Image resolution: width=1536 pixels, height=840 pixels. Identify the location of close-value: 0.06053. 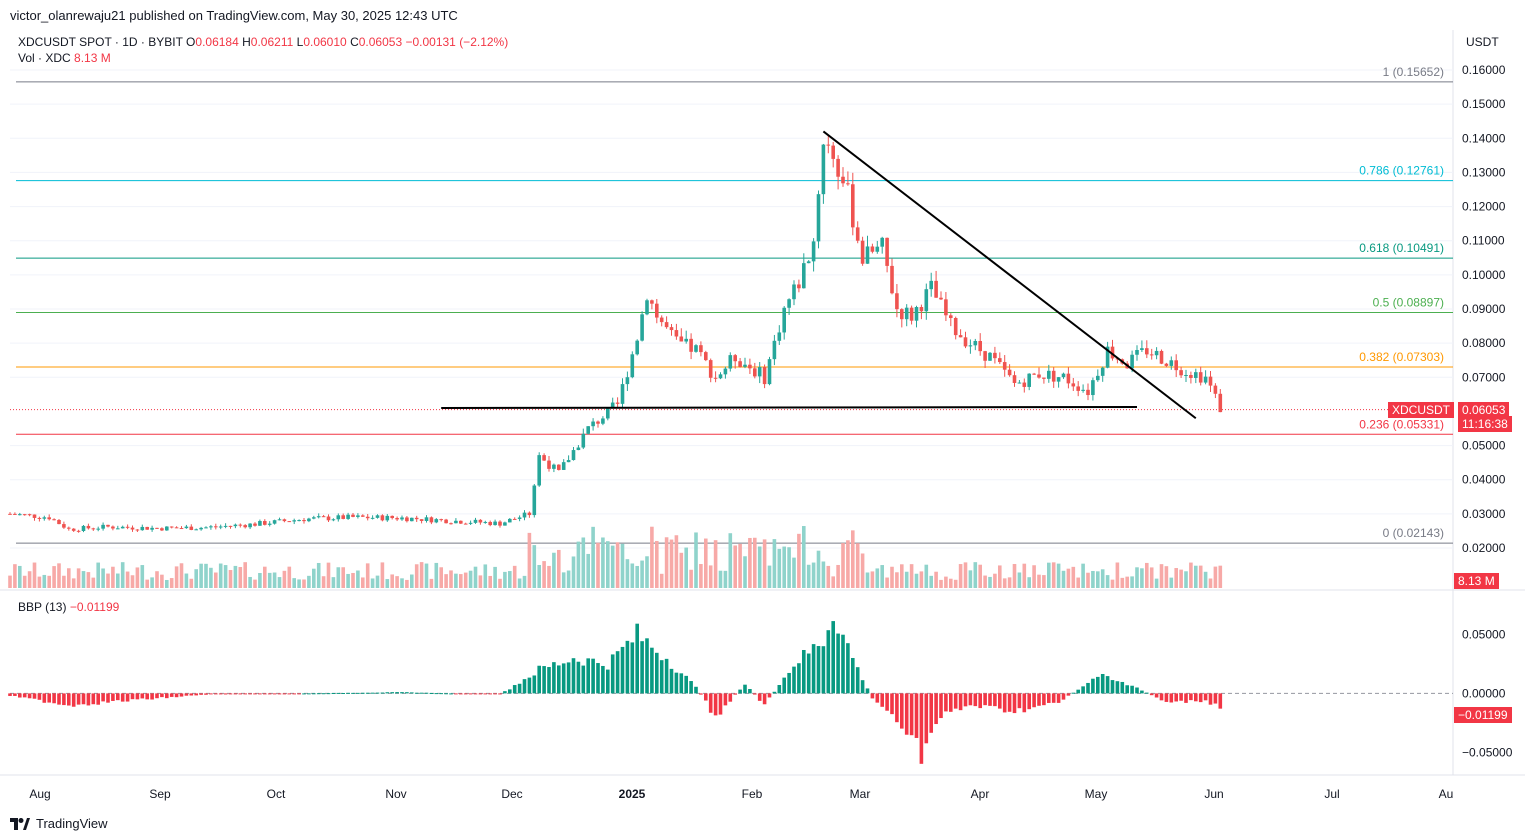
(380, 42).